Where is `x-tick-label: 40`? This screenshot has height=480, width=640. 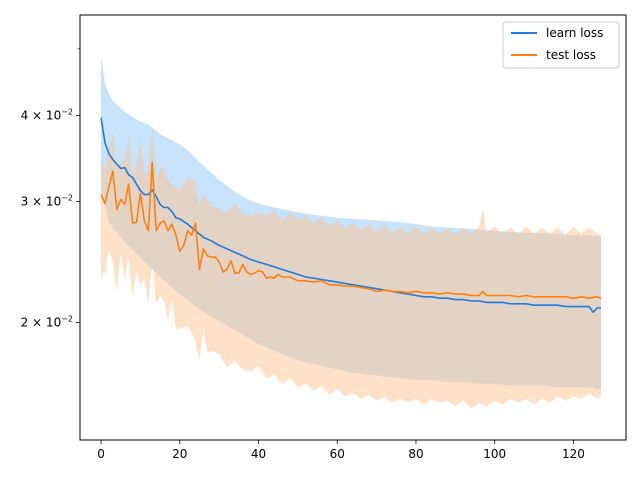 x-tick-label: 40 is located at coordinates (258, 454).